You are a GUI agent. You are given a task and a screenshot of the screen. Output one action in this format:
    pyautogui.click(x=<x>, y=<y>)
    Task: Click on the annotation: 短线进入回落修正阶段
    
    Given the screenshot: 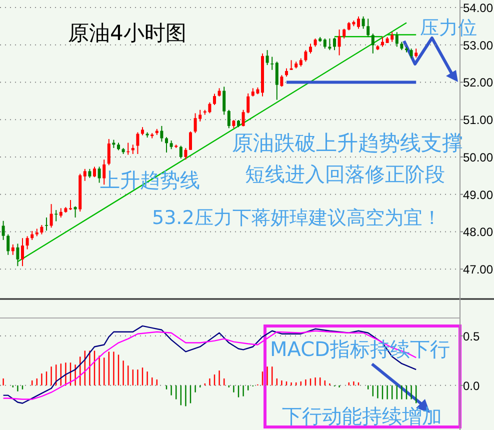 What is the action you would take?
    pyautogui.click(x=345, y=174)
    